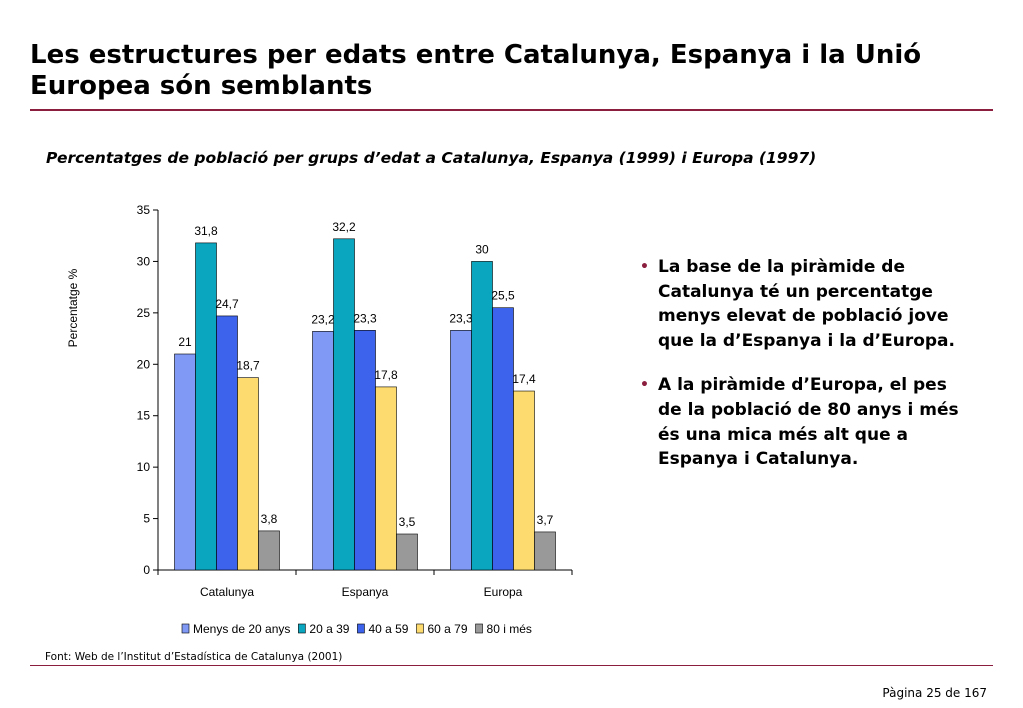 This screenshot has width=1023, height=708. Describe the element at coordinates (185, 342) in the screenshot. I see `data-label: 21` at that location.